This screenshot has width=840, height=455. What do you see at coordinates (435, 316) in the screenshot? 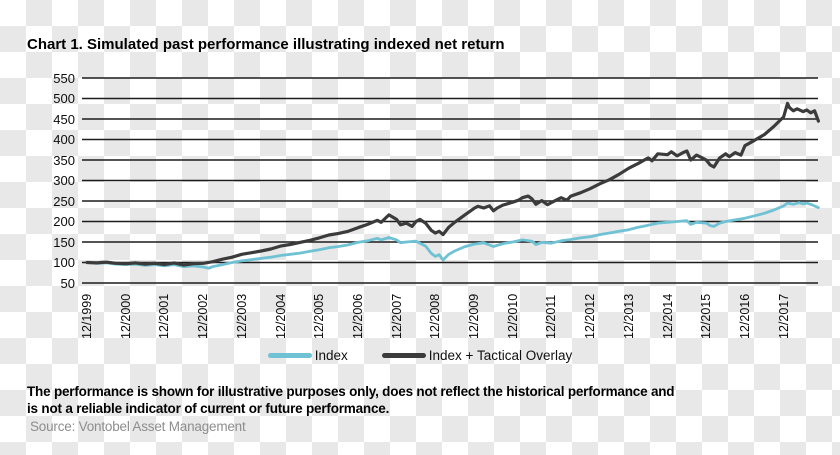
I see `x-tick-label-12-2008: 12/2008` at bounding box center [435, 316].